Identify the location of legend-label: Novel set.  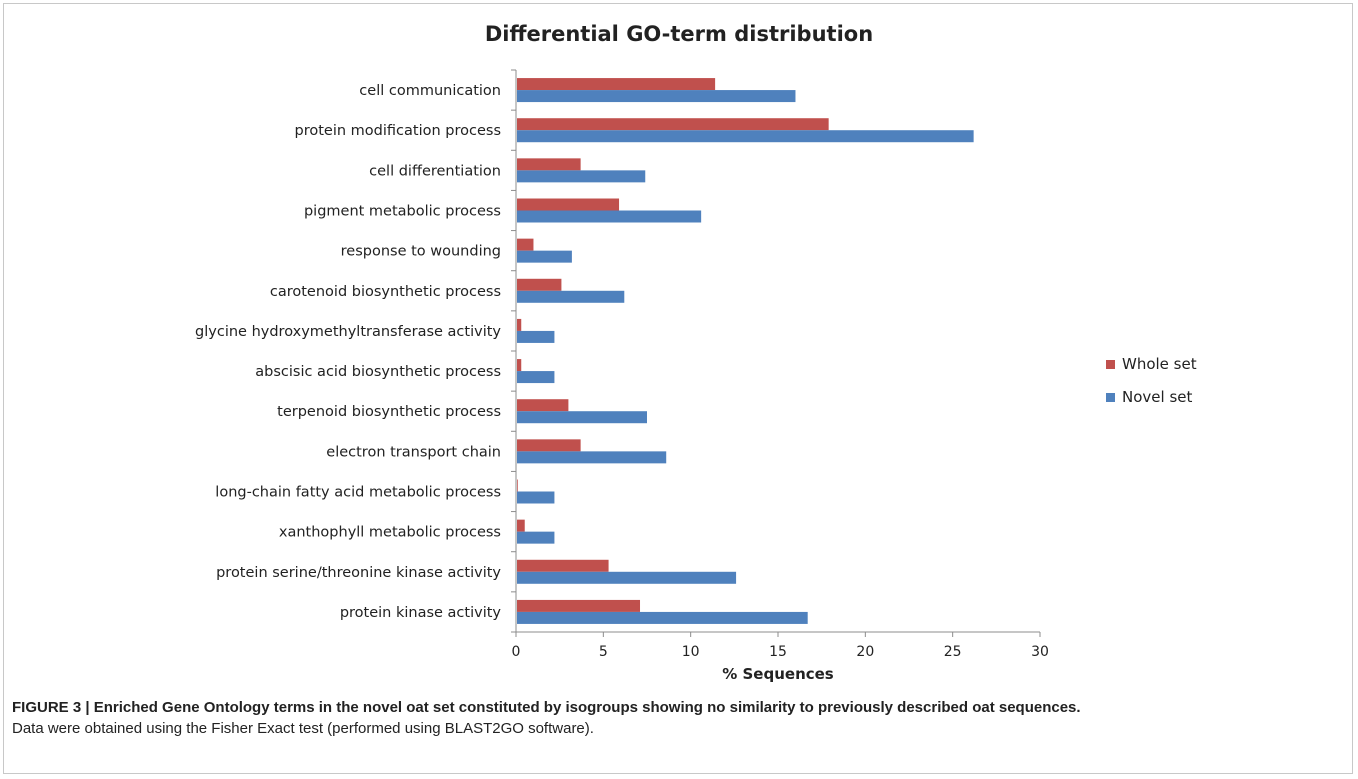
(1157, 397).